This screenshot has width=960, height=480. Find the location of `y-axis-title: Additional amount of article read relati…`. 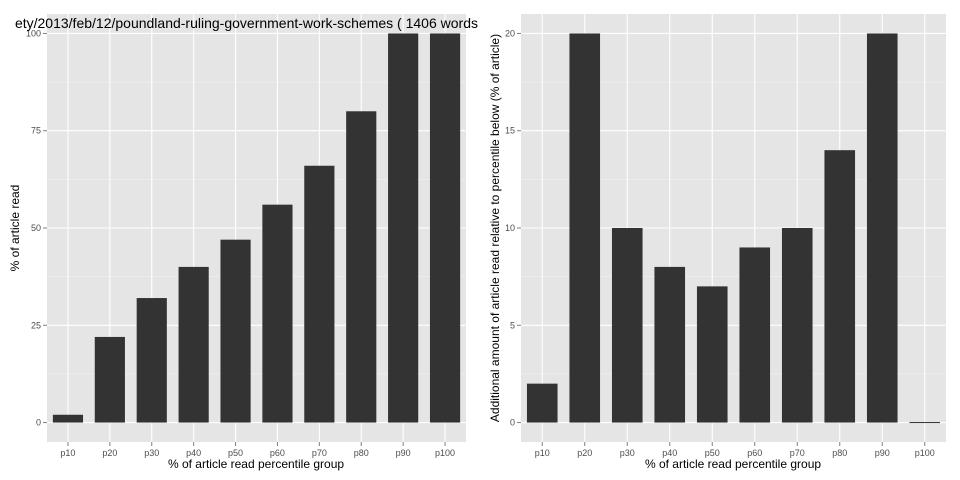

y-axis-title: Additional amount of article read relati… is located at coordinates (495, 228).